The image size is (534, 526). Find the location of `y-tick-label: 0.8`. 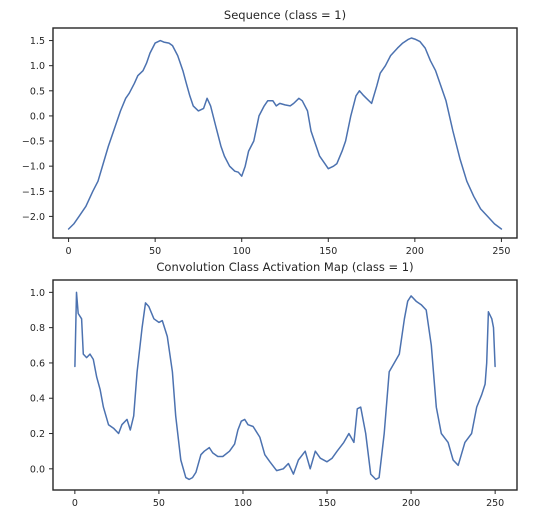

y-tick-label: 0.8 is located at coordinates (37, 328).